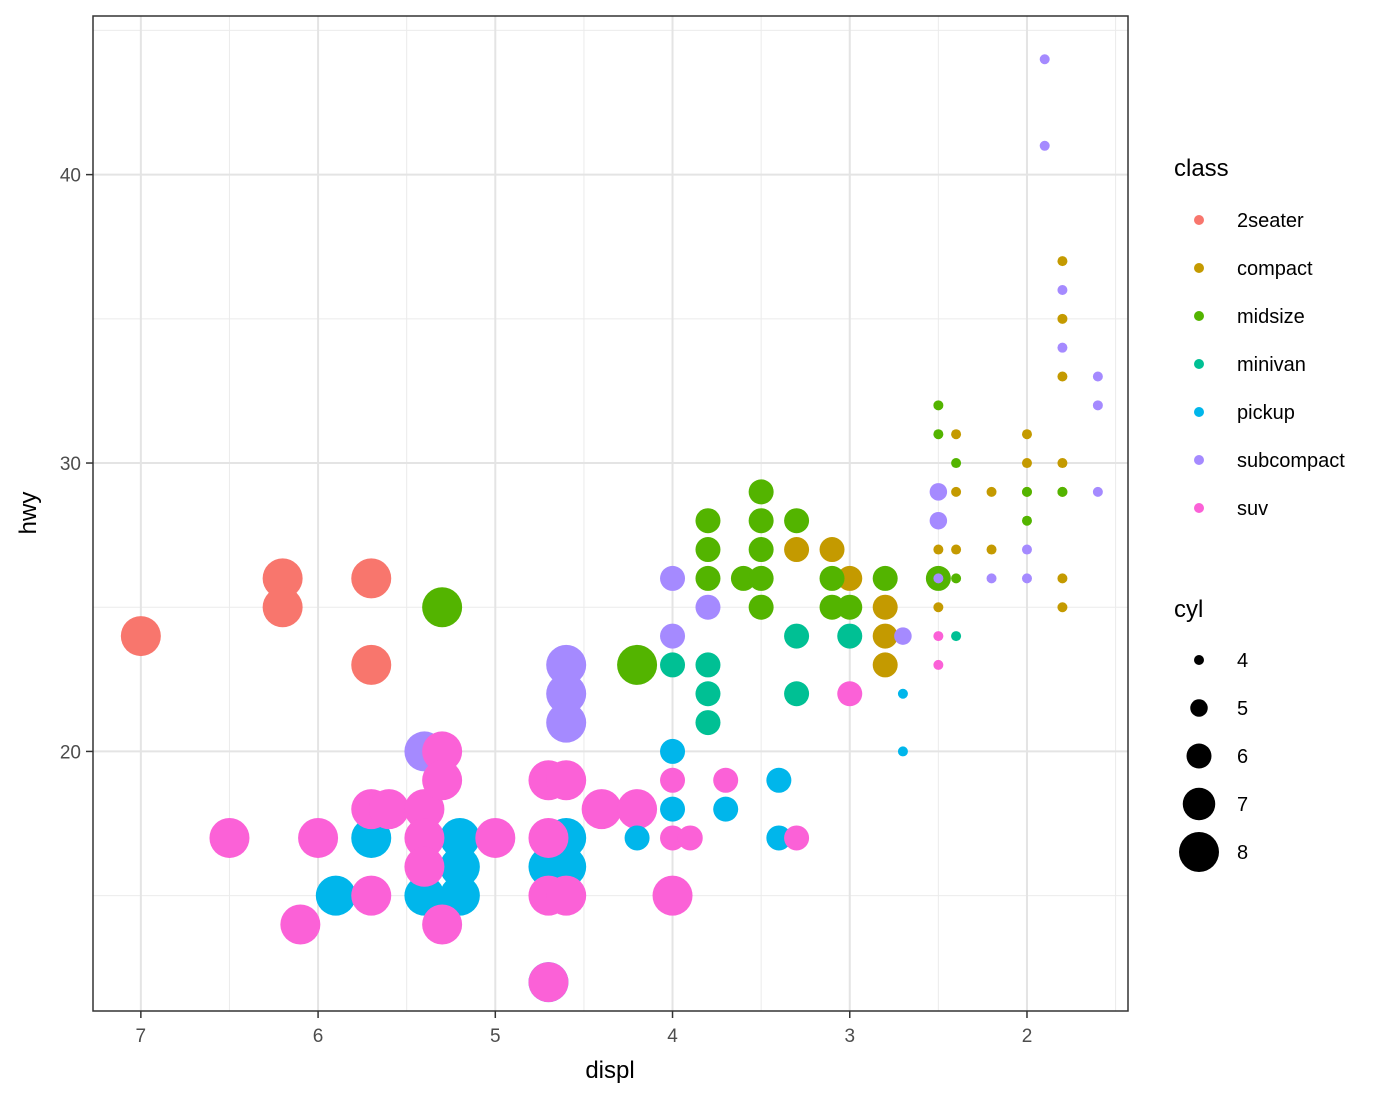 The height and width of the screenshot is (1100, 1400). I want to click on x-axis-title: displ, so click(609, 1070).